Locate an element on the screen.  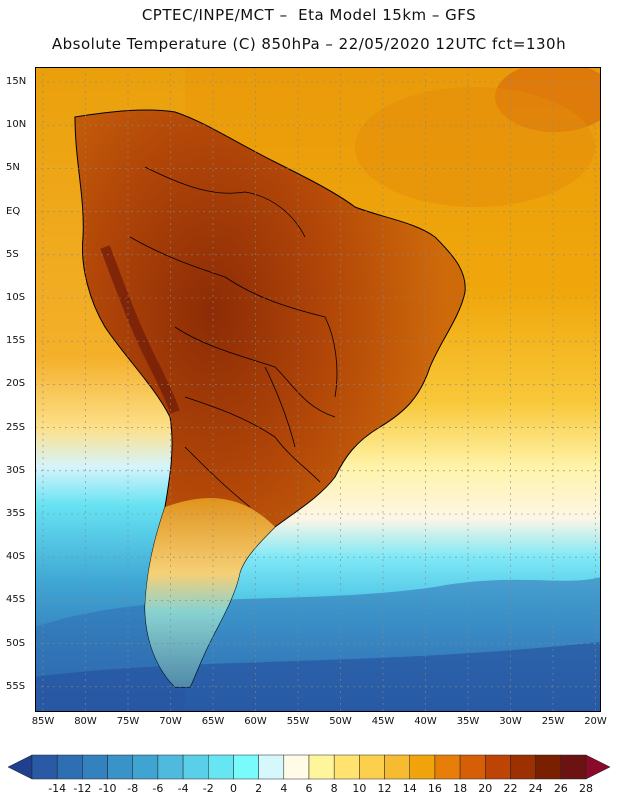
lat-label: 40S is located at coordinates (16, 557).